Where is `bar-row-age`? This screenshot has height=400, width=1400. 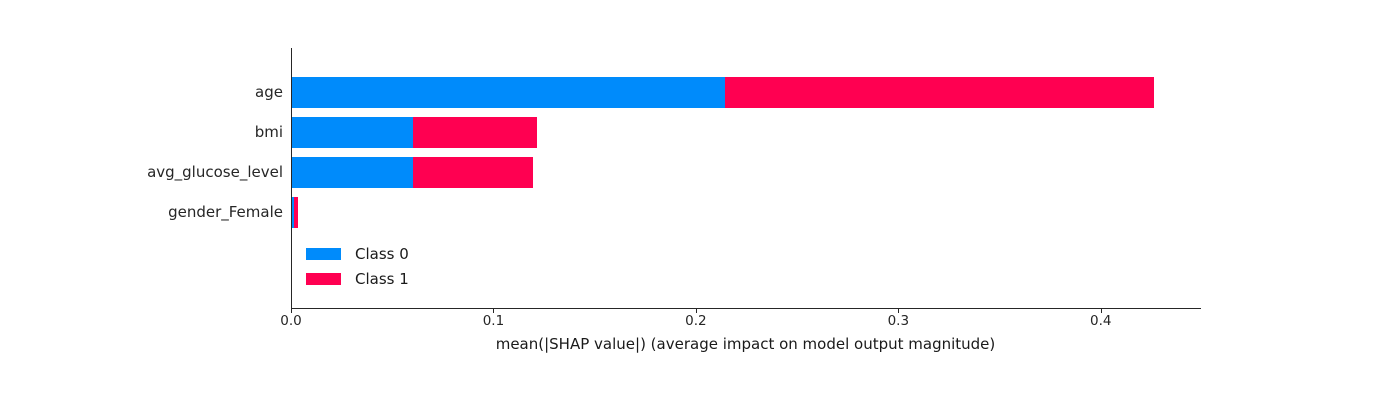
bar-row-age is located at coordinates (723, 92).